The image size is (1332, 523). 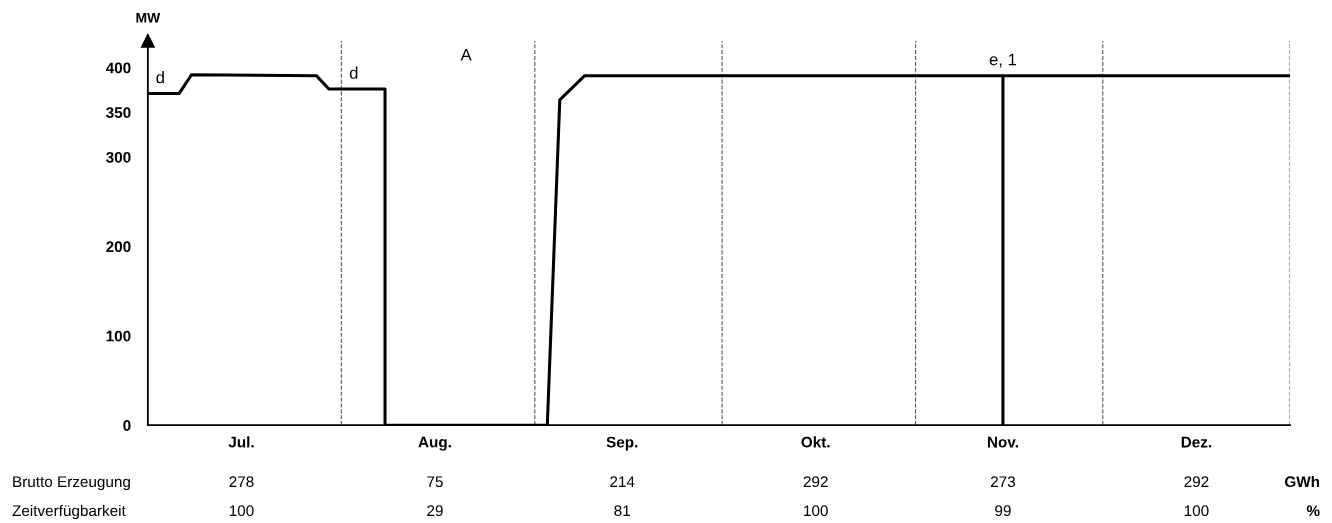 I want to click on text: 99, so click(x=1003, y=511).